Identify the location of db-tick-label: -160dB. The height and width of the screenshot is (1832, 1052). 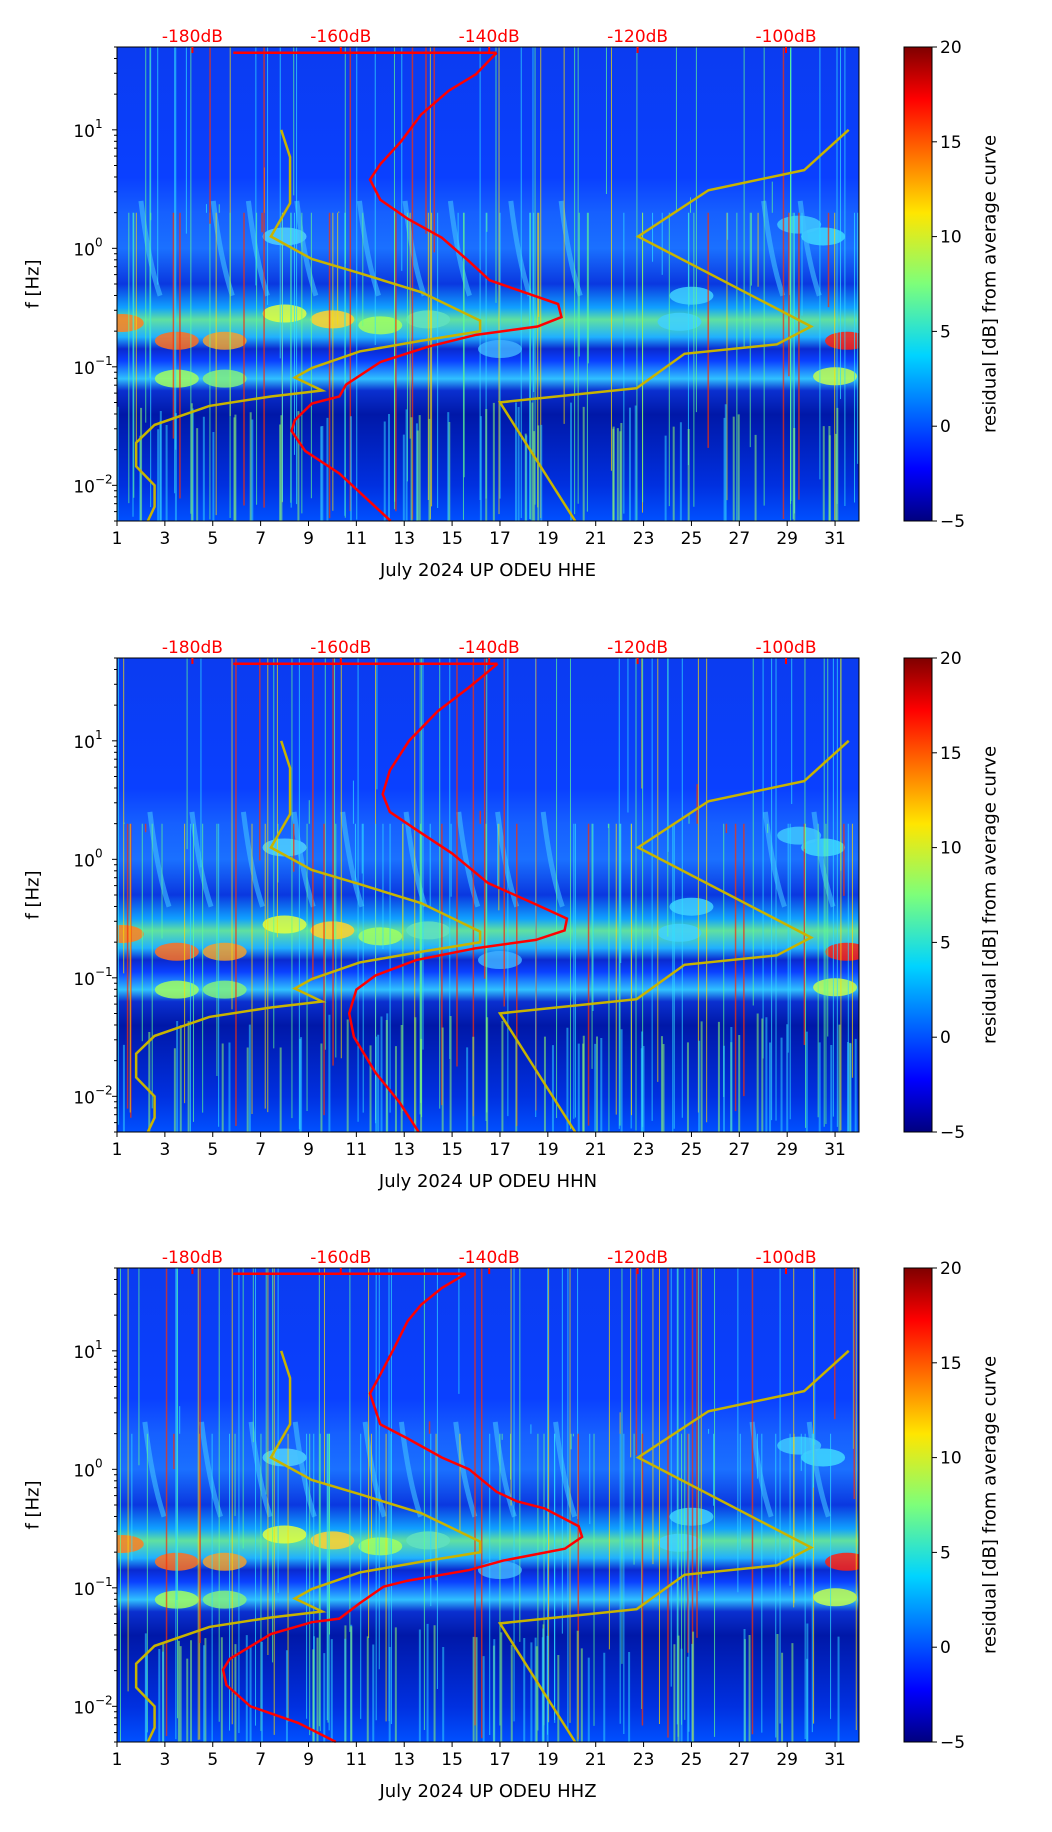
(340, 37).